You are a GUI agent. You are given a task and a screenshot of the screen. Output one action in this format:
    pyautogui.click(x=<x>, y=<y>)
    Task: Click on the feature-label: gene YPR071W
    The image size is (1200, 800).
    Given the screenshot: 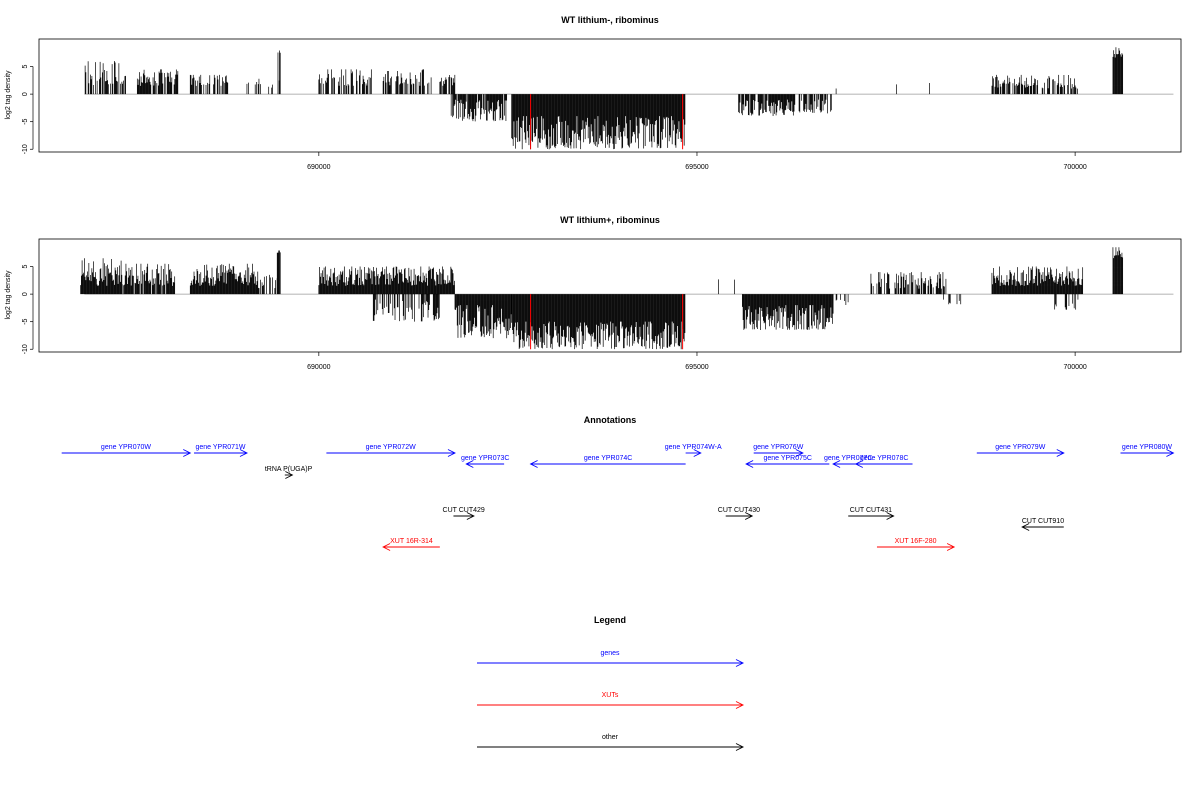 What is the action you would take?
    pyautogui.click(x=220, y=447)
    